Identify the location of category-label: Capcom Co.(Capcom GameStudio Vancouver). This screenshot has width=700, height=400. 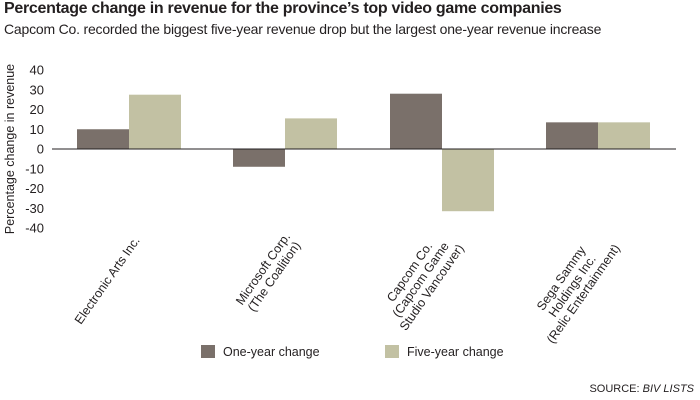
(421, 279).